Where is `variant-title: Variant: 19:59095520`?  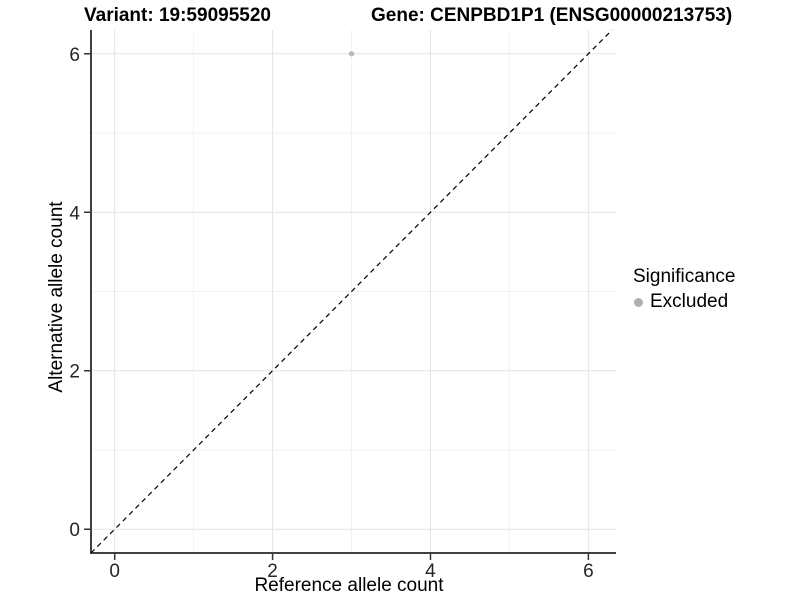
variant-title: Variant: 19:59095520 is located at coordinates (177, 15).